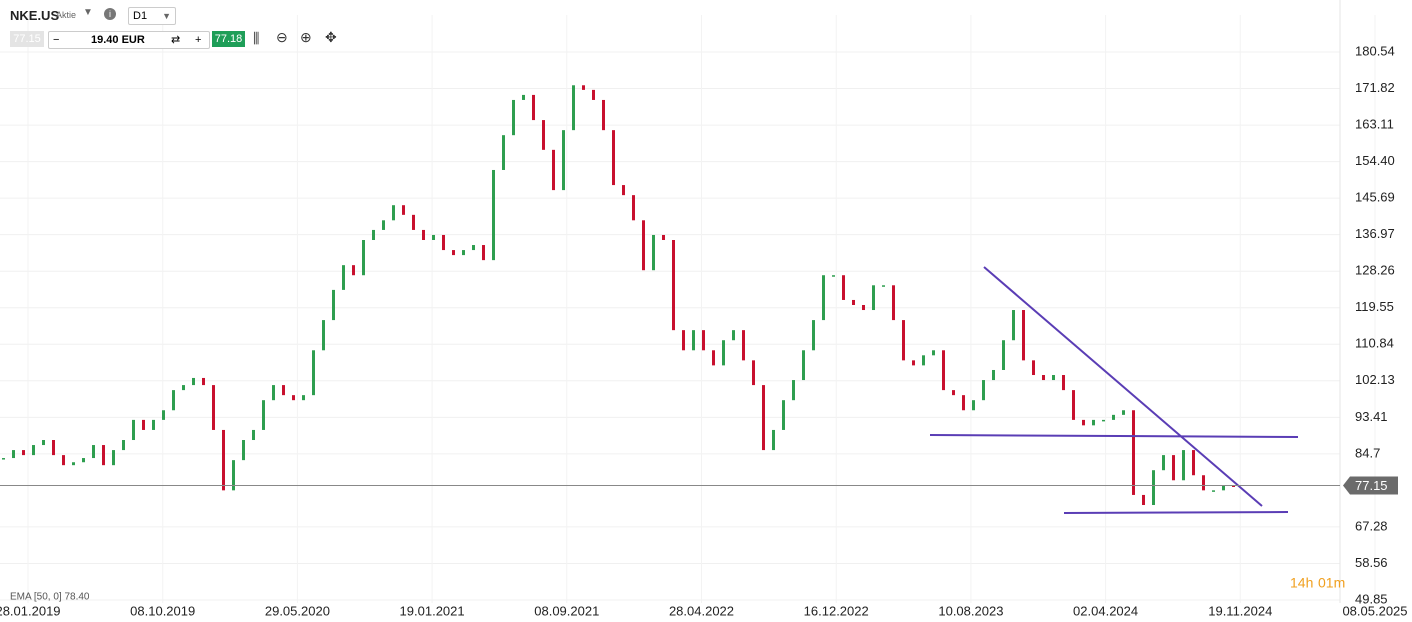 The width and height of the screenshot is (1412, 622). What do you see at coordinates (152, 16) in the screenshot?
I see `timeframe-select: D1 ▼` at bounding box center [152, 16].